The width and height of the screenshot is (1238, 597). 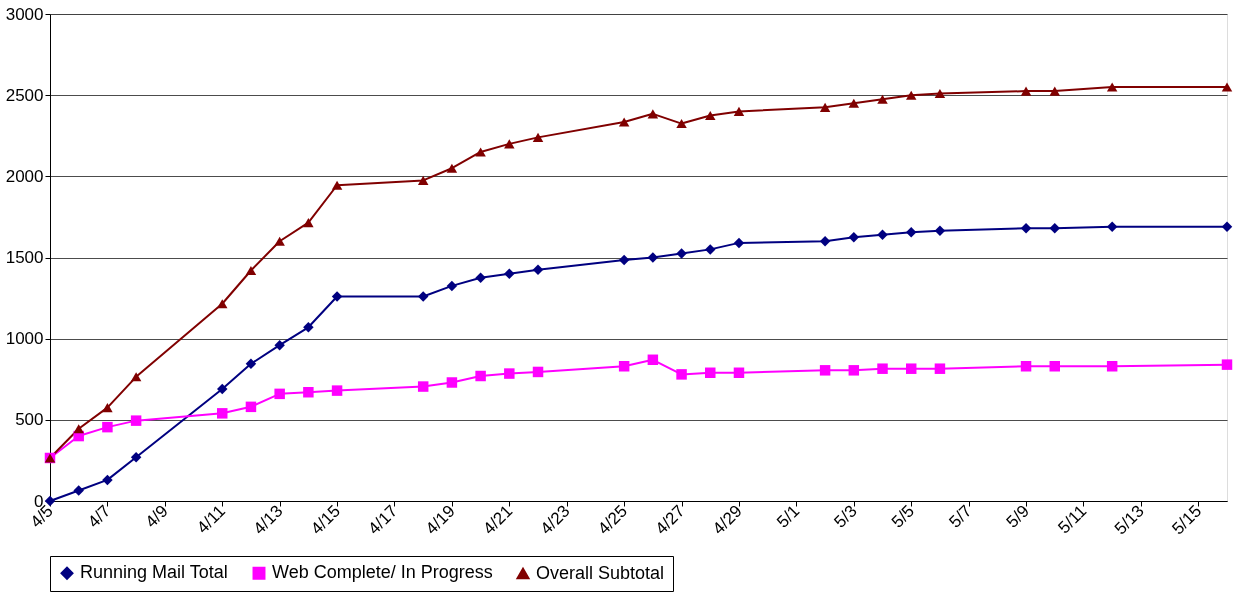 What do you see at coordinates (1072, 519) in the screenshot?
I see `x-tick-label: 5/11` at bounding box center [1072, 519].